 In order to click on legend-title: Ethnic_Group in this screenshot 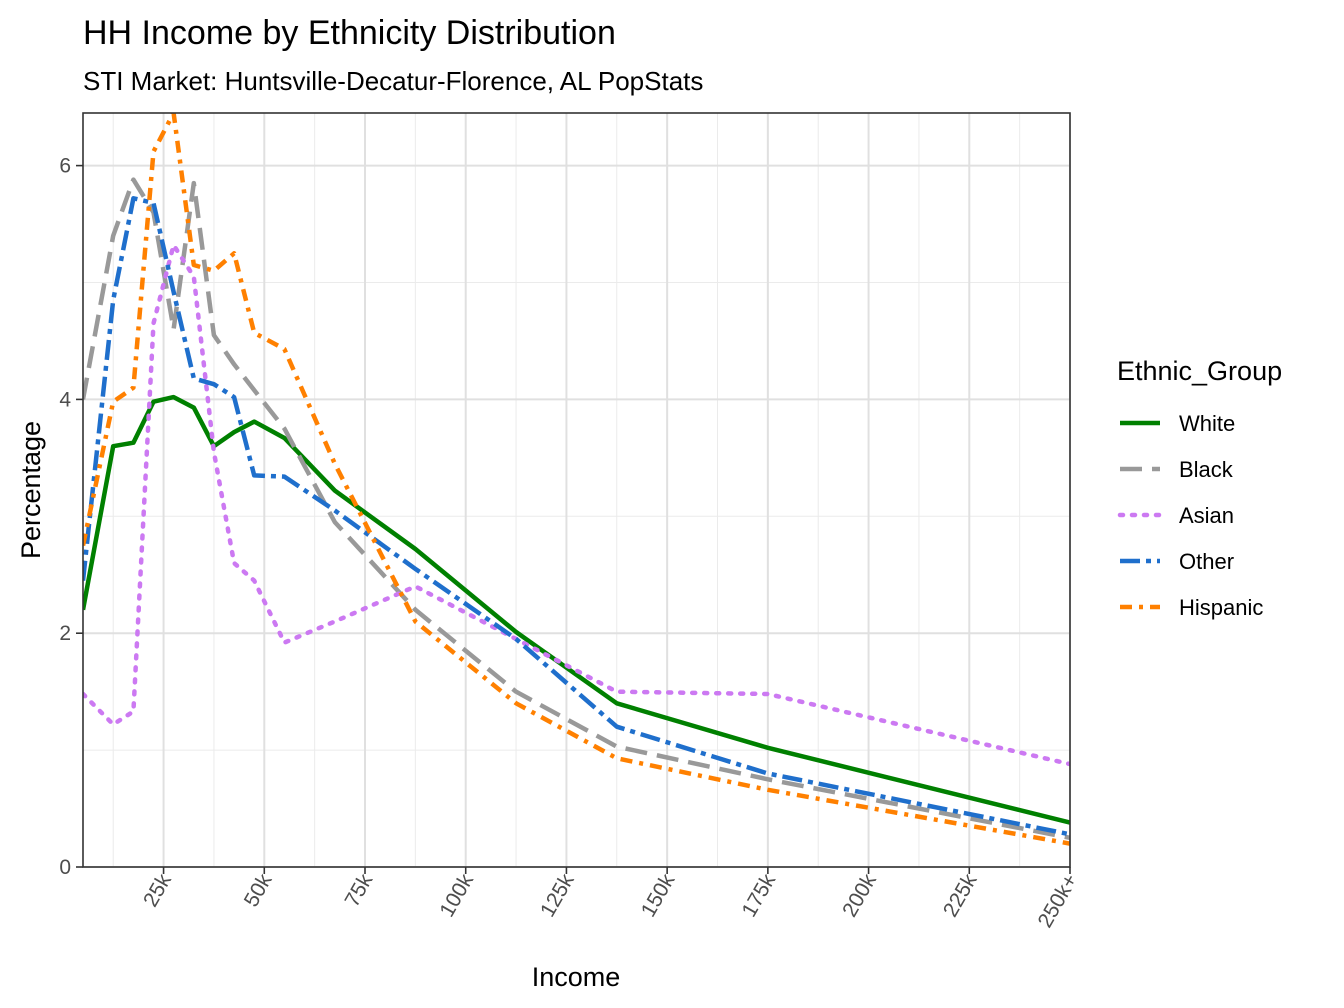, I will do `click(1199, 371)`.